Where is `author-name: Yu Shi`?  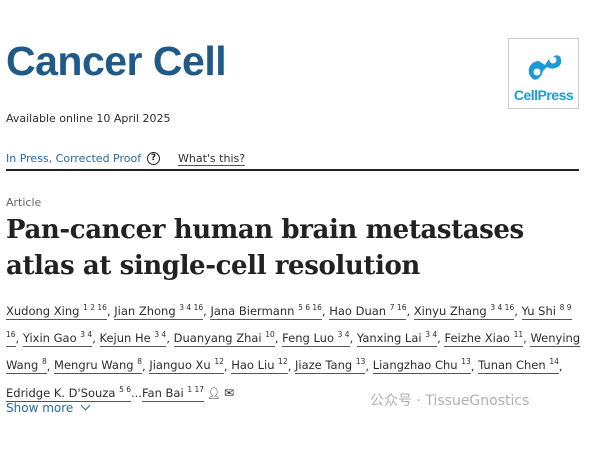 author-name: Yu Shi is located at coordinates (538, 310).